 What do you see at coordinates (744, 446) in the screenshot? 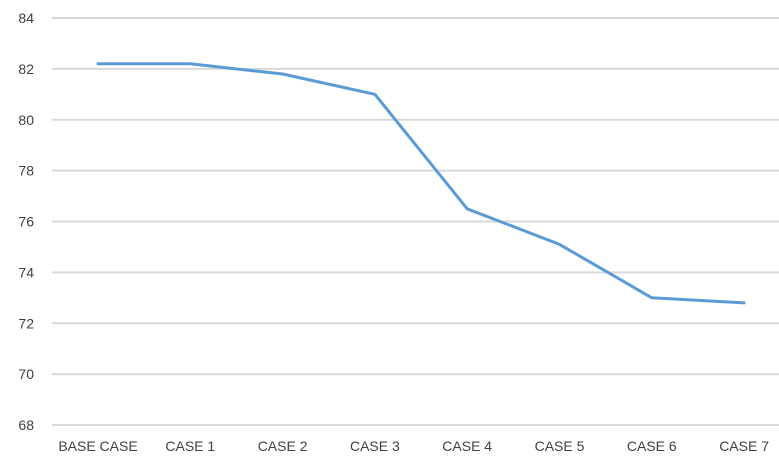
I see `x-tick-label: CASE 7` at bounding box center [744, 446].